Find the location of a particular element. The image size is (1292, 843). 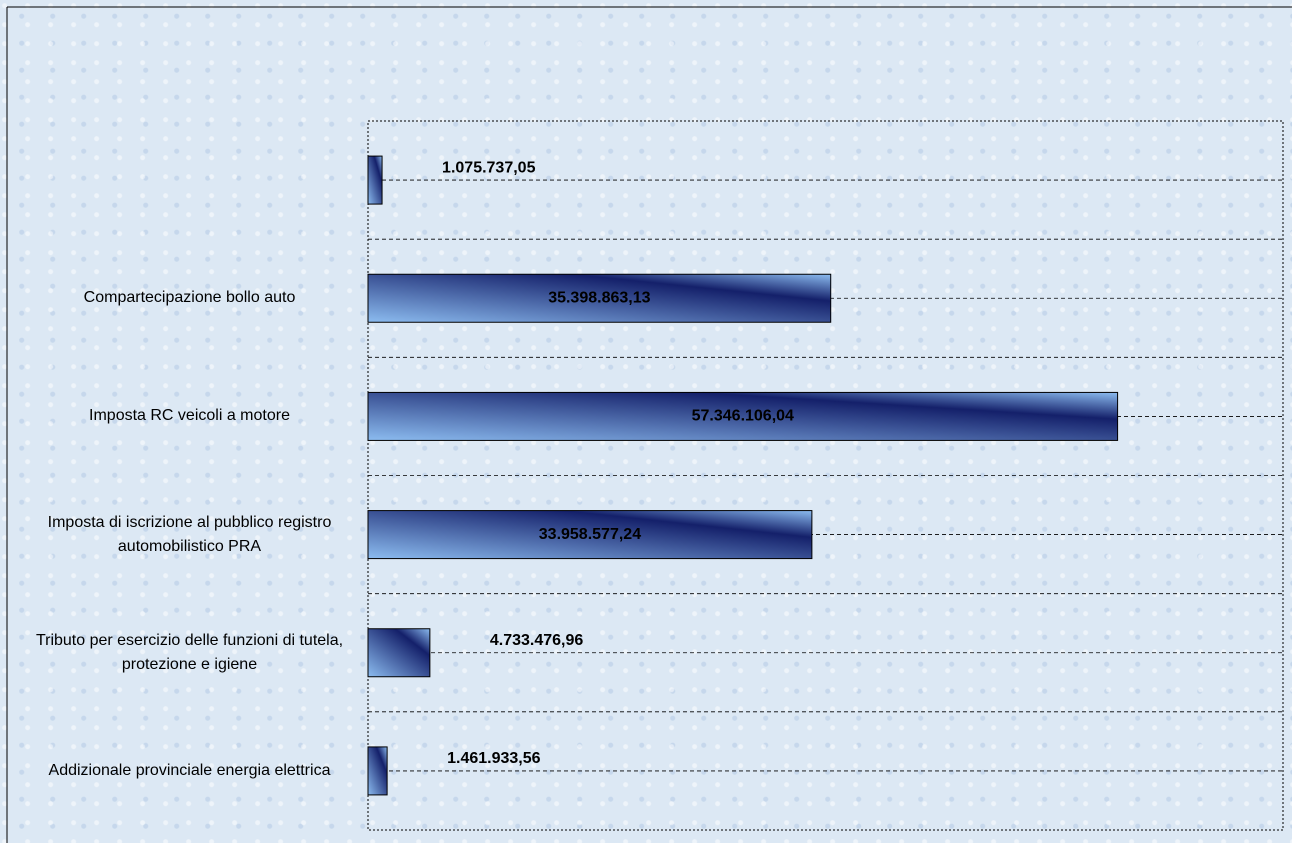

data-label: 1.075.737,05 is located at coordinates (489, 167).